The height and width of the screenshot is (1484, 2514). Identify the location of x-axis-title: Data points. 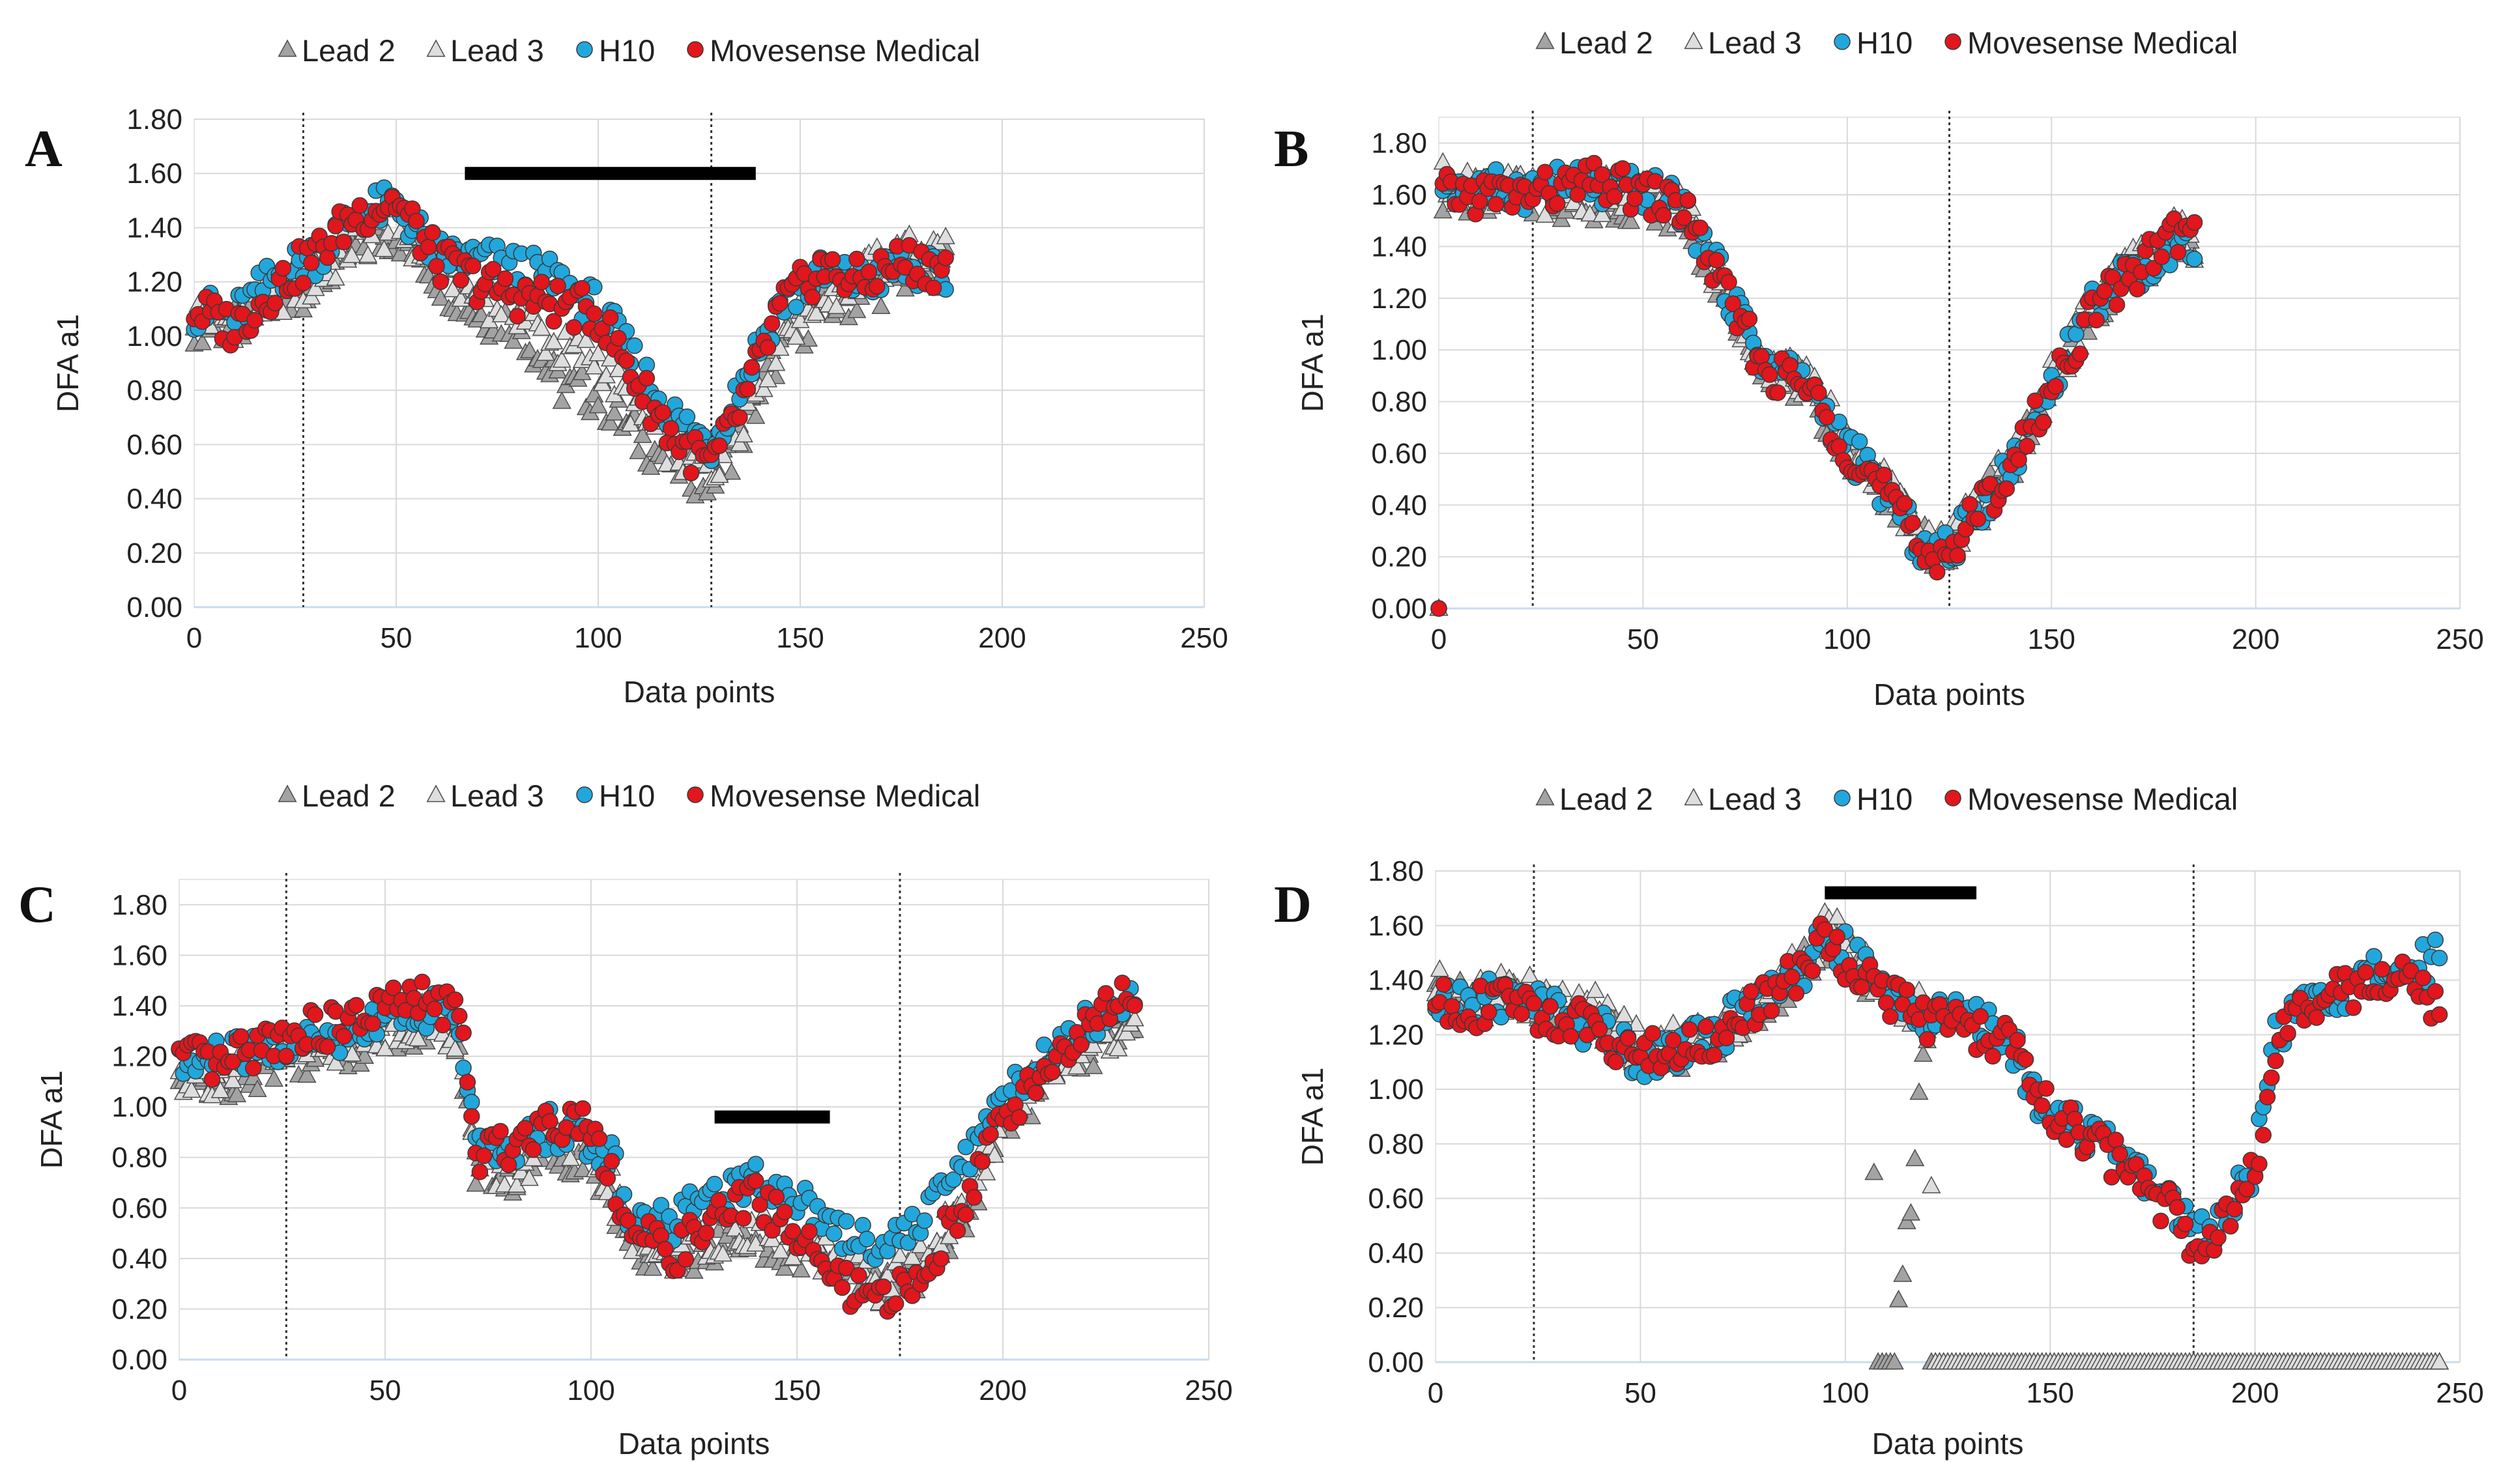
(1948, 1444).